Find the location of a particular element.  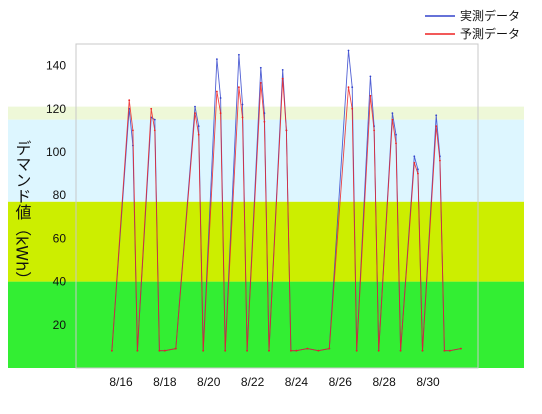

y-tick-label: 120 is located at coordinates (56, 109).